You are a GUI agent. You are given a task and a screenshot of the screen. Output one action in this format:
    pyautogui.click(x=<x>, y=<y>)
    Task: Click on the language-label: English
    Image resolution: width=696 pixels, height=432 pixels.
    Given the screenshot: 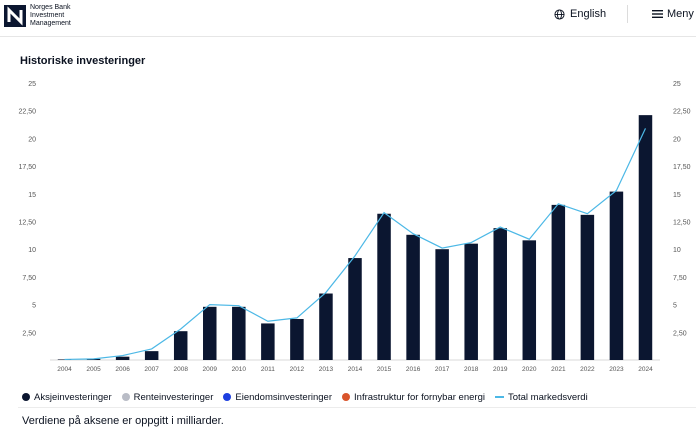 What is the action you would take?
    pyautogui.click(x=588, y=14)
    